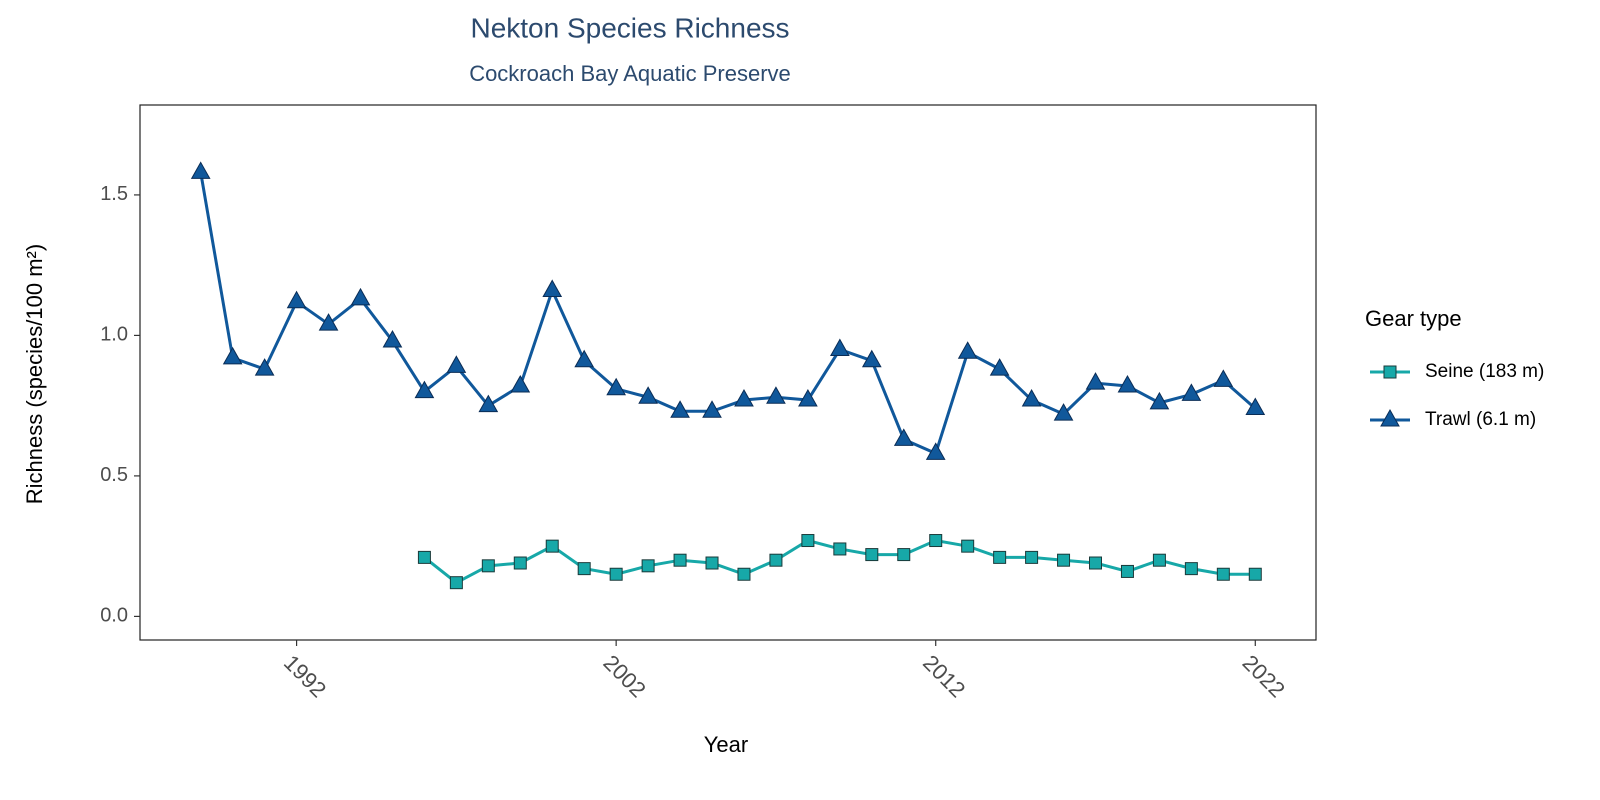 This screenshot has height=800, width=1600. Describe the element at coordinates (1413, 318) in the screenshot. I see `legend-title: Gear type` at that location.